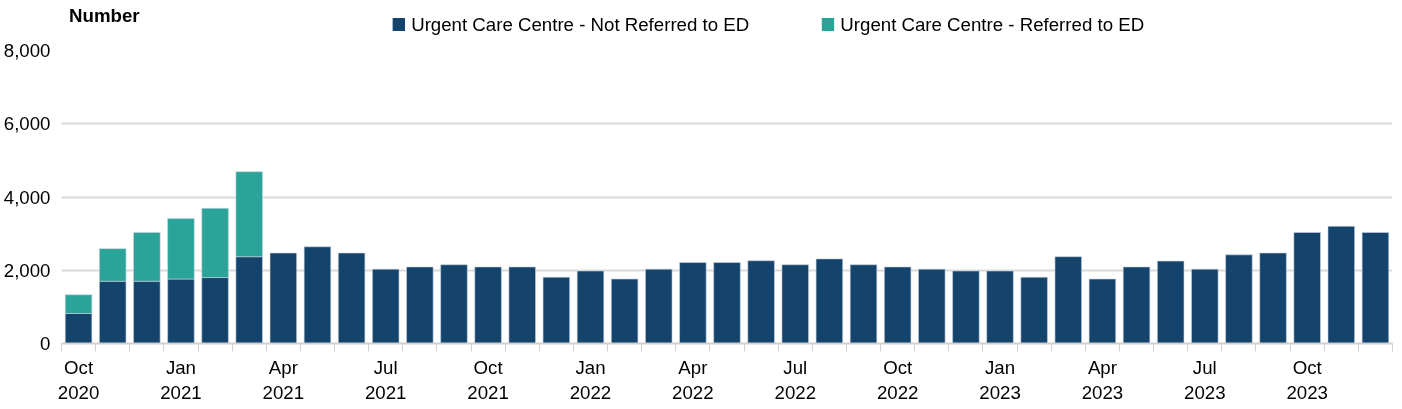  What do you see at coordinates (897, 379) in the screenshot?
I see `x-tick-label: Oct 2022` at bounding box center [897, 379].